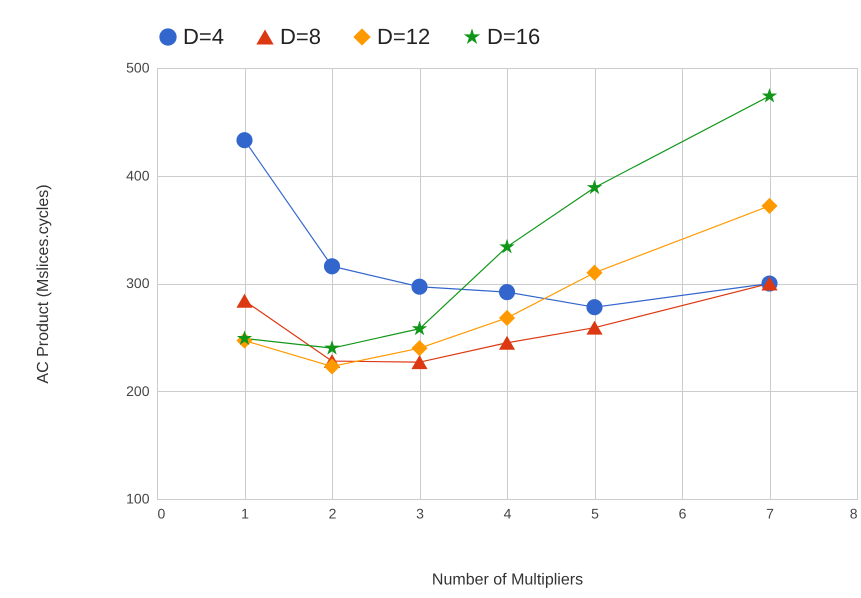 The width and height of the screenshot is (861, 598). What do you see at coordinates (162, 514) in the screenshot?
I see `x-tick-label: 0` at bounding box center [162, 514].